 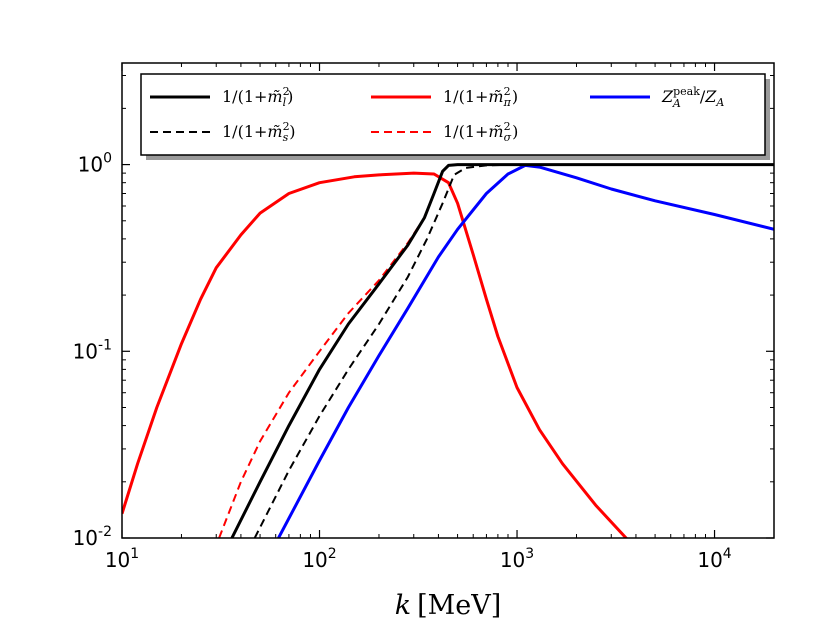 I want to click on legend-label: 1/(1+m̃2 l), so click(x=257, y=97).